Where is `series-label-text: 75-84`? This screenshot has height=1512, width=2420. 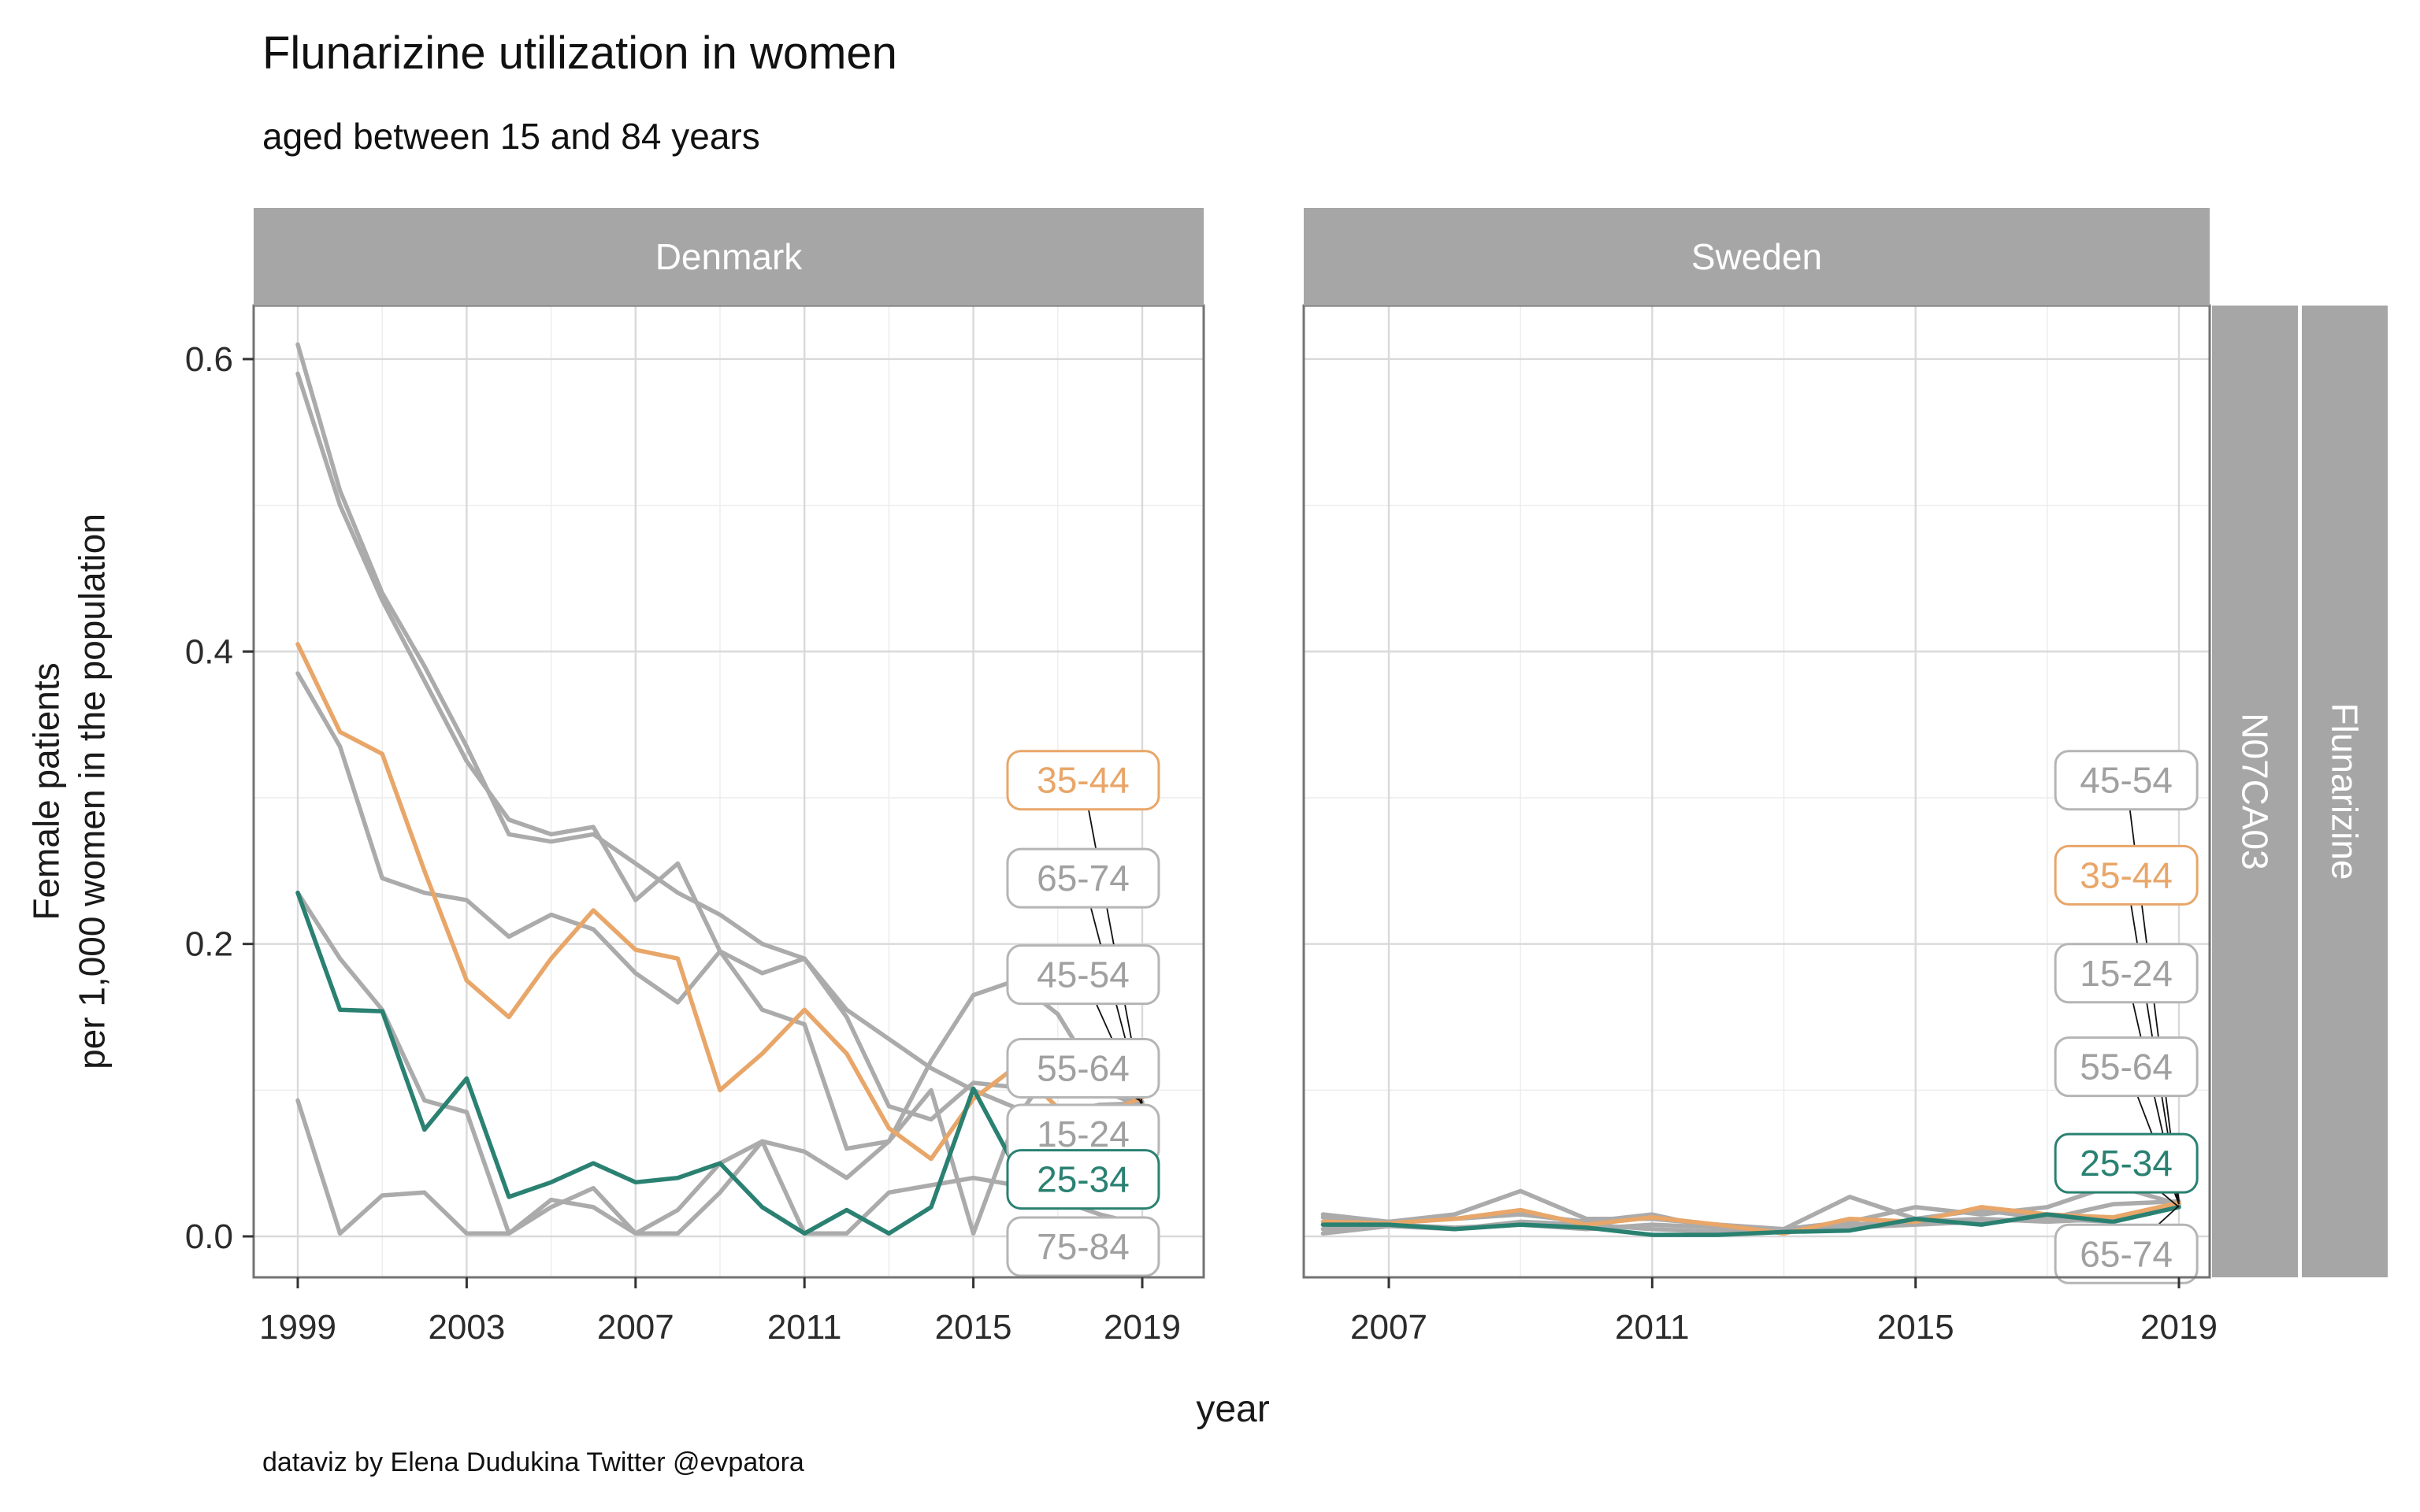
series-label-text: 75-84 is located at coordinates (1083, 1246).